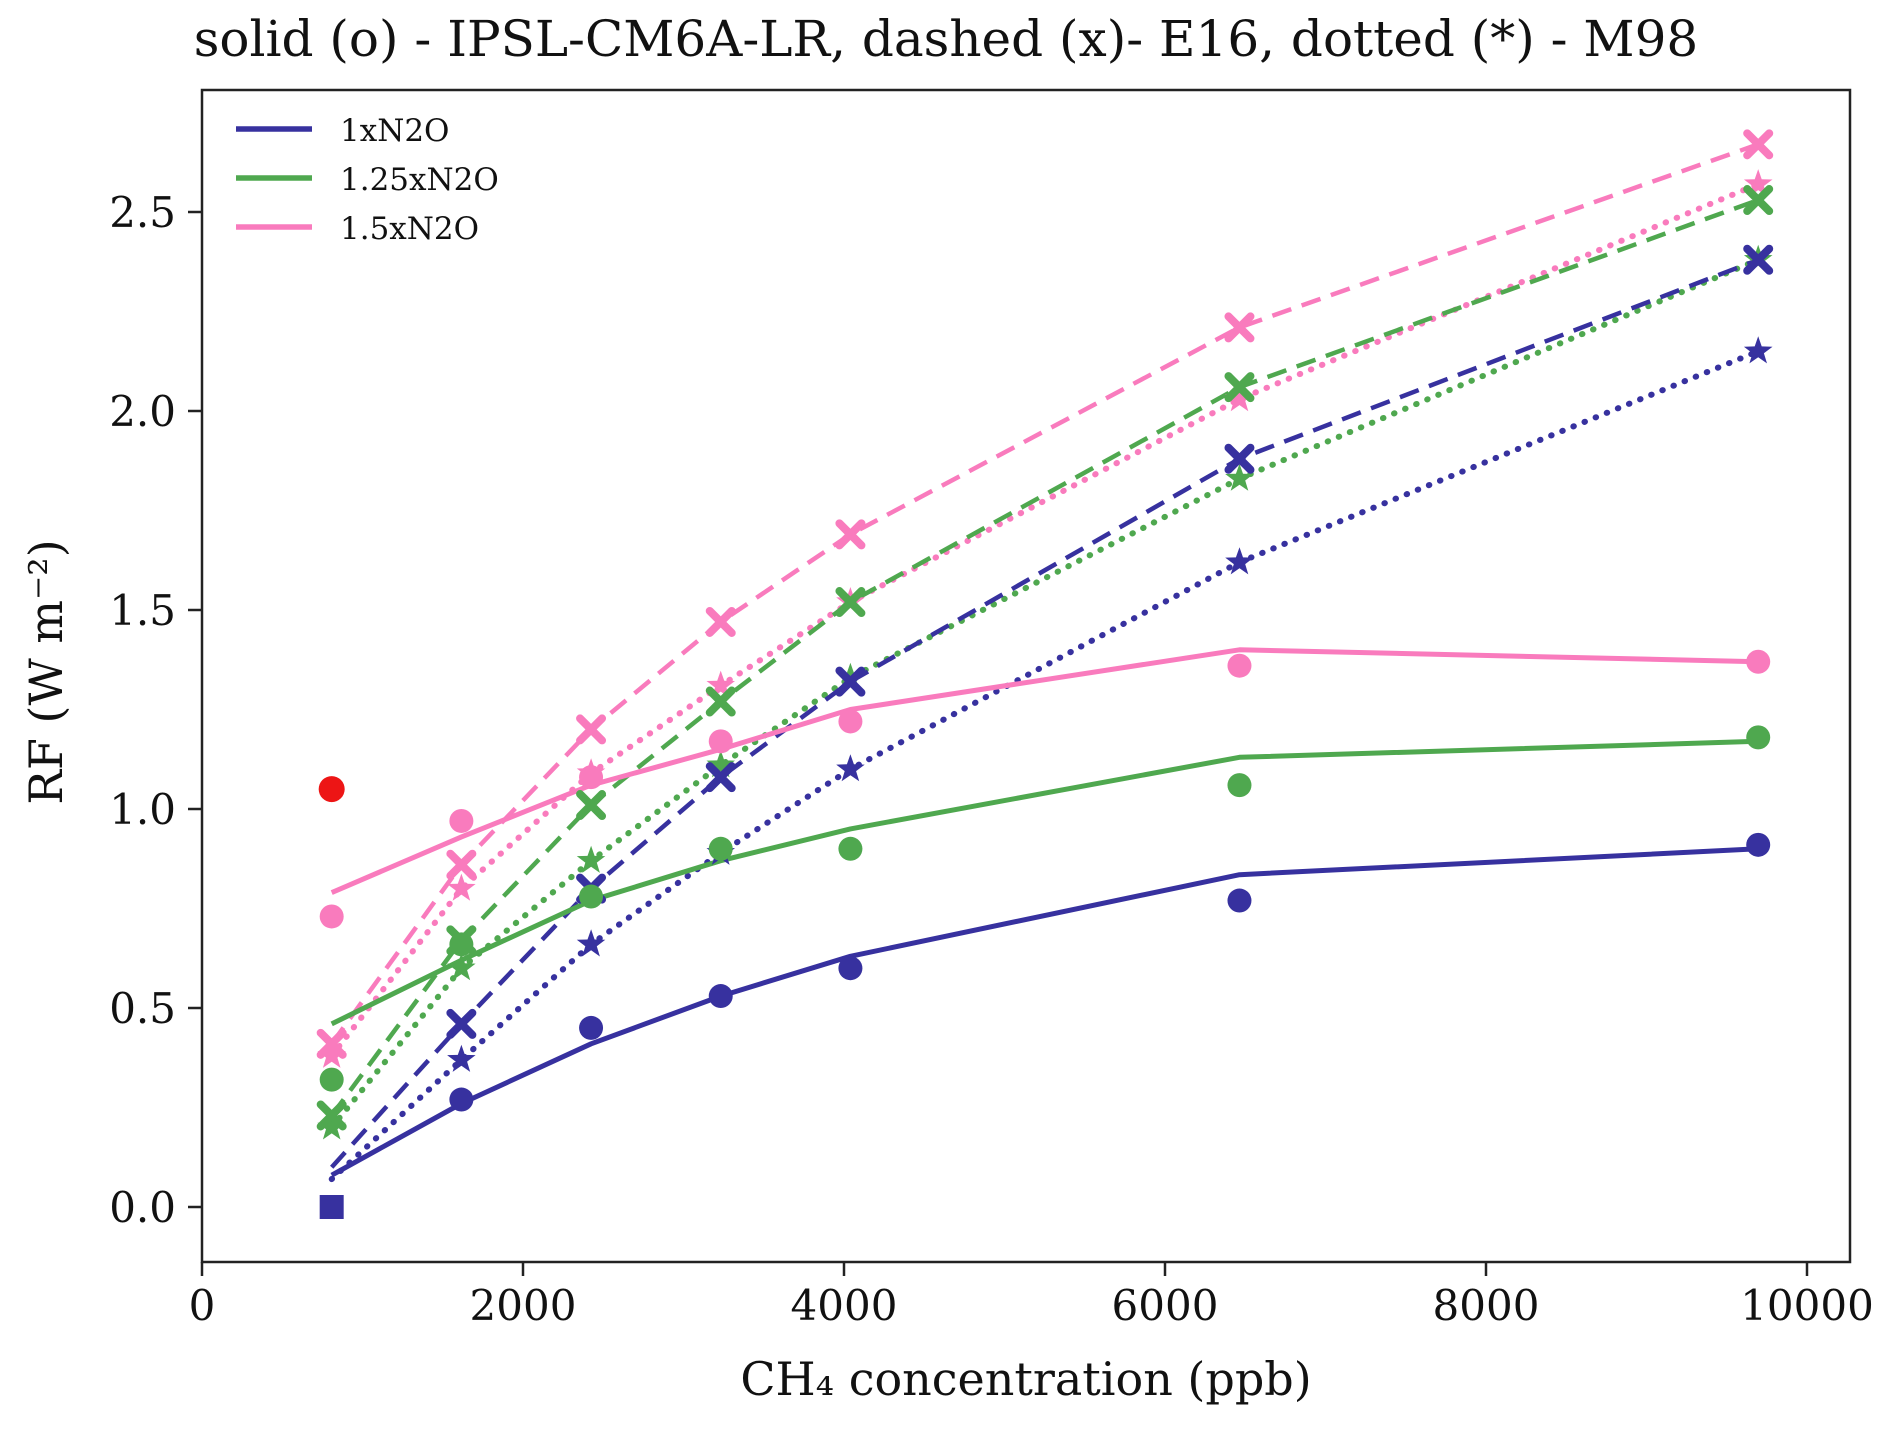  What do you see at coordinates (1044, 771) in the screenshot?
I see `line-ipsl-1.5x` at bounding box center [1044, 771].